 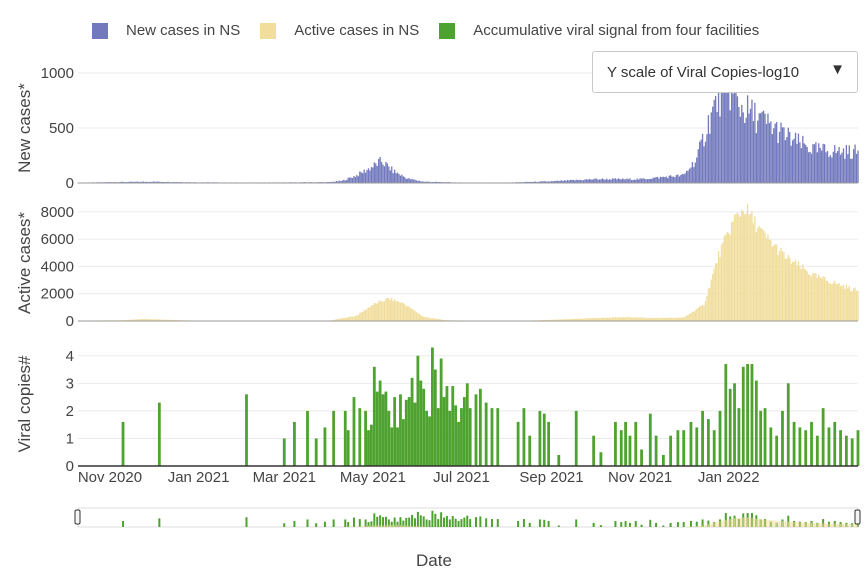 I want to click on y-scale-dropdown: Y scale of Viral Copies-log10 ▼, so click(x=725, y=72).